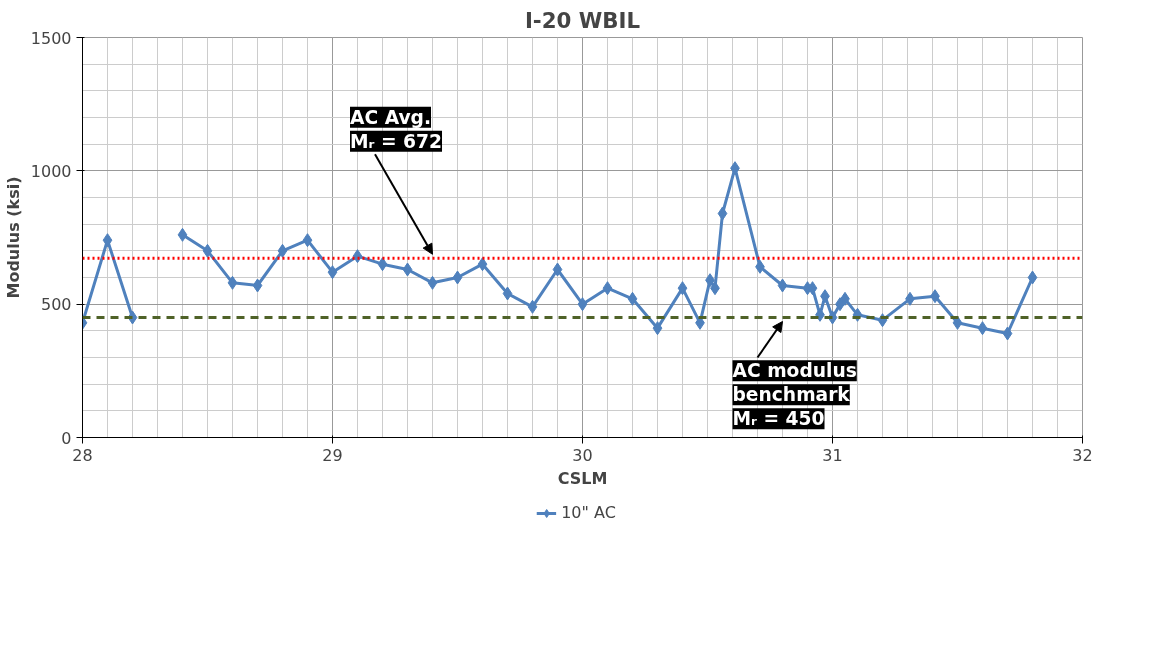 The height and width of the screenshot is (645, 1154). What do you see at coordinates (66, 438) in the screenshot?
I see `y-tick-label: 0` at bounding box center [66, 438].